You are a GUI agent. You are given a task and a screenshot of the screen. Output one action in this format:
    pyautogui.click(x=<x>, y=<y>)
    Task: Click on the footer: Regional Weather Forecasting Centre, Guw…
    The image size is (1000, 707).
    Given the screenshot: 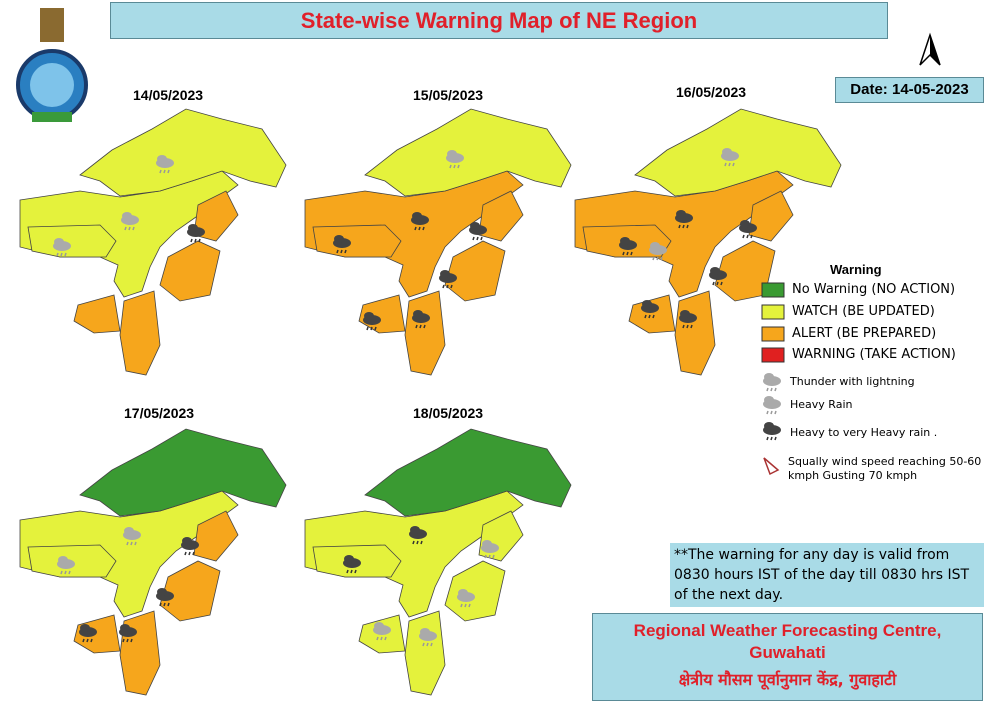 What is the action you would take?
    pyautogui.click(x=787, y=657)
    